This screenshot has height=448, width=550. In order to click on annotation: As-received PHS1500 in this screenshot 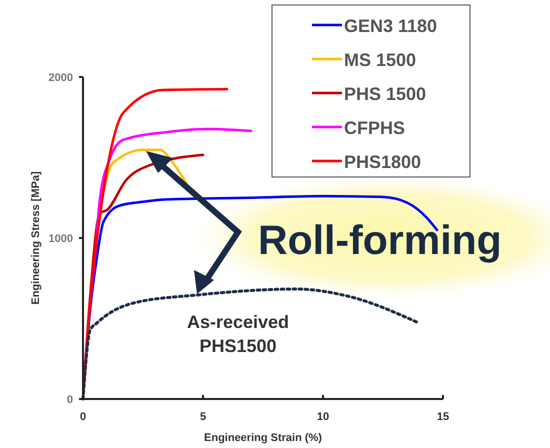, I will do `click(238, 334)`.